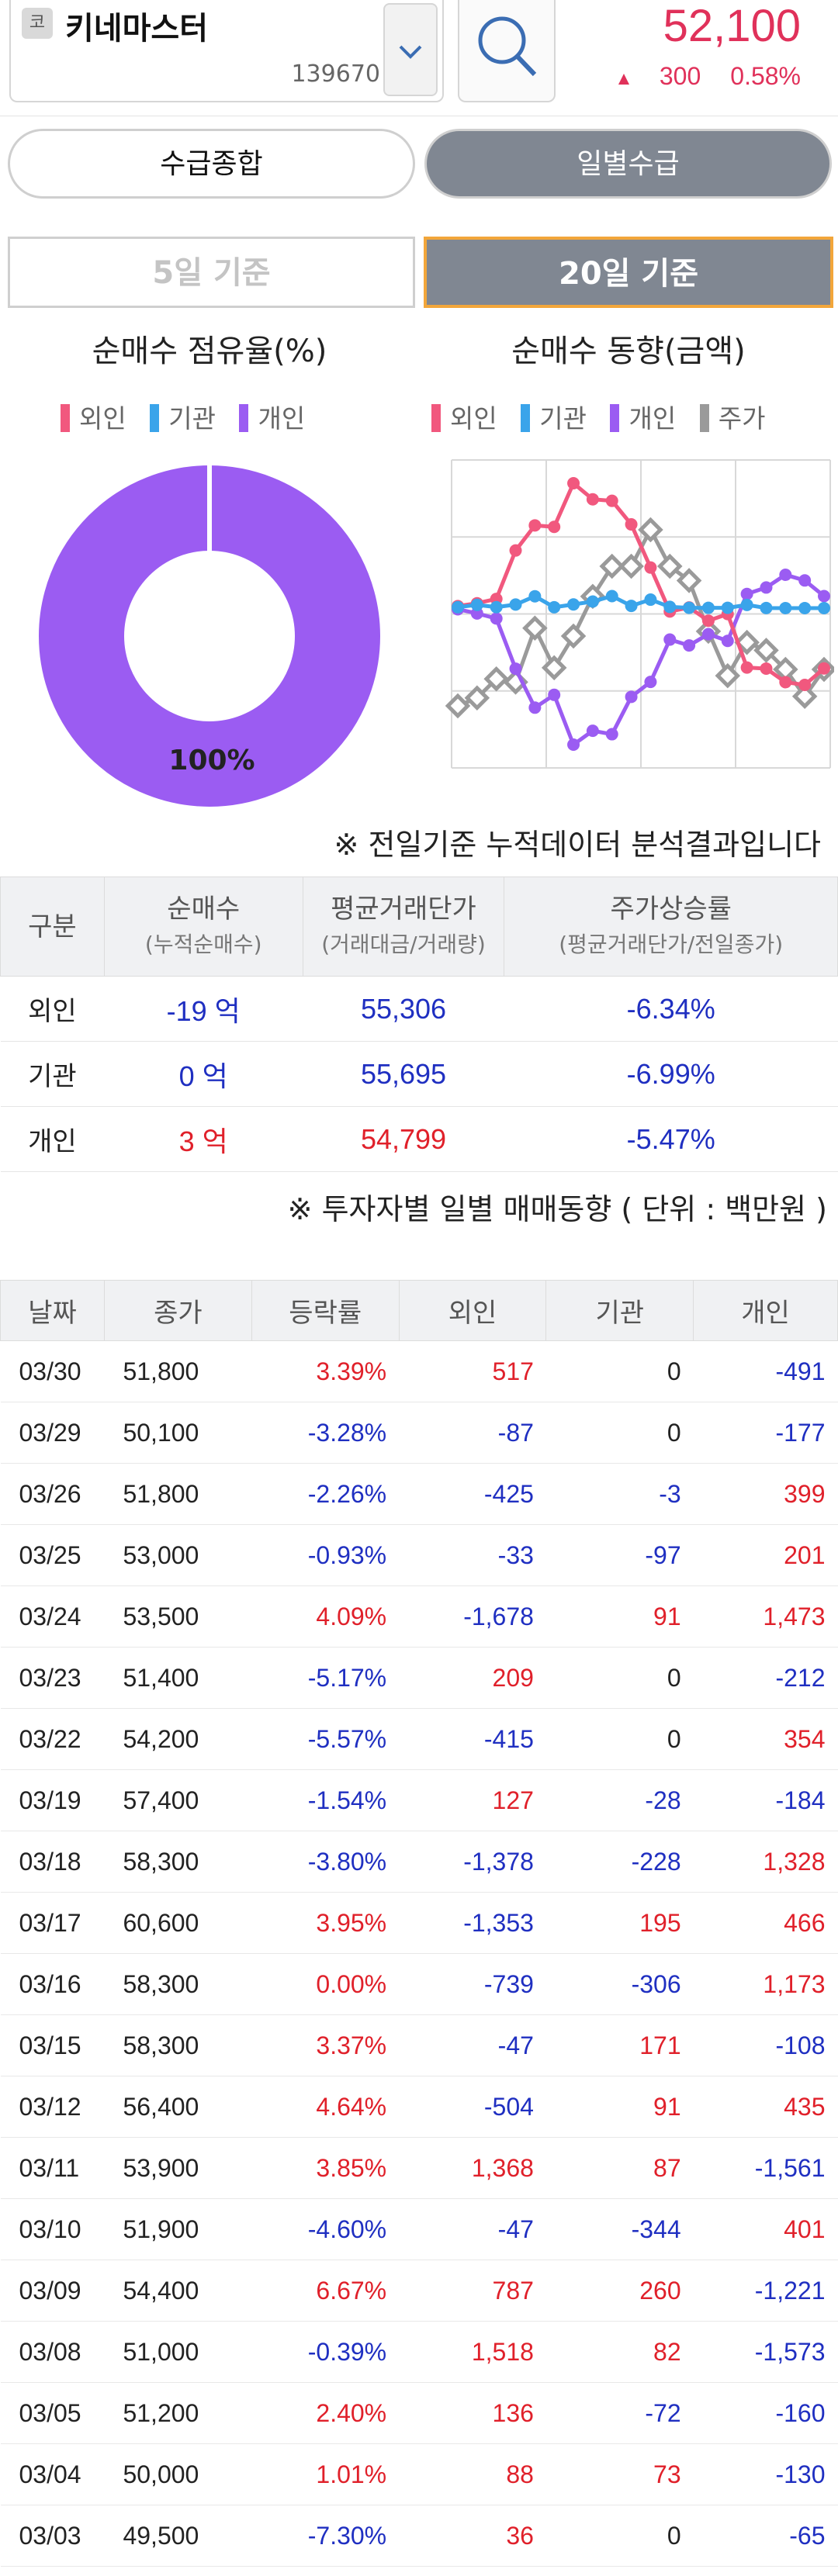 The image size is (838, 2576). I want to click on daily-close: 53,900, so click(178, 2168).